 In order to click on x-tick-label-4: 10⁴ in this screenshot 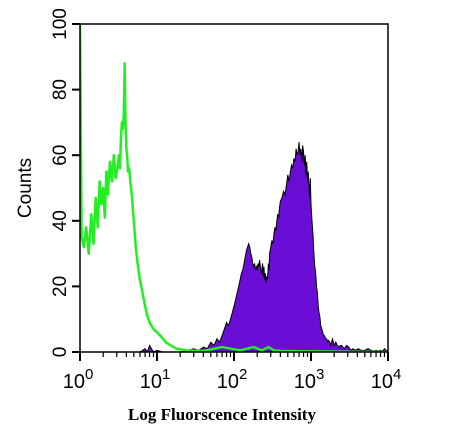, I will do `click(386, 379)`.